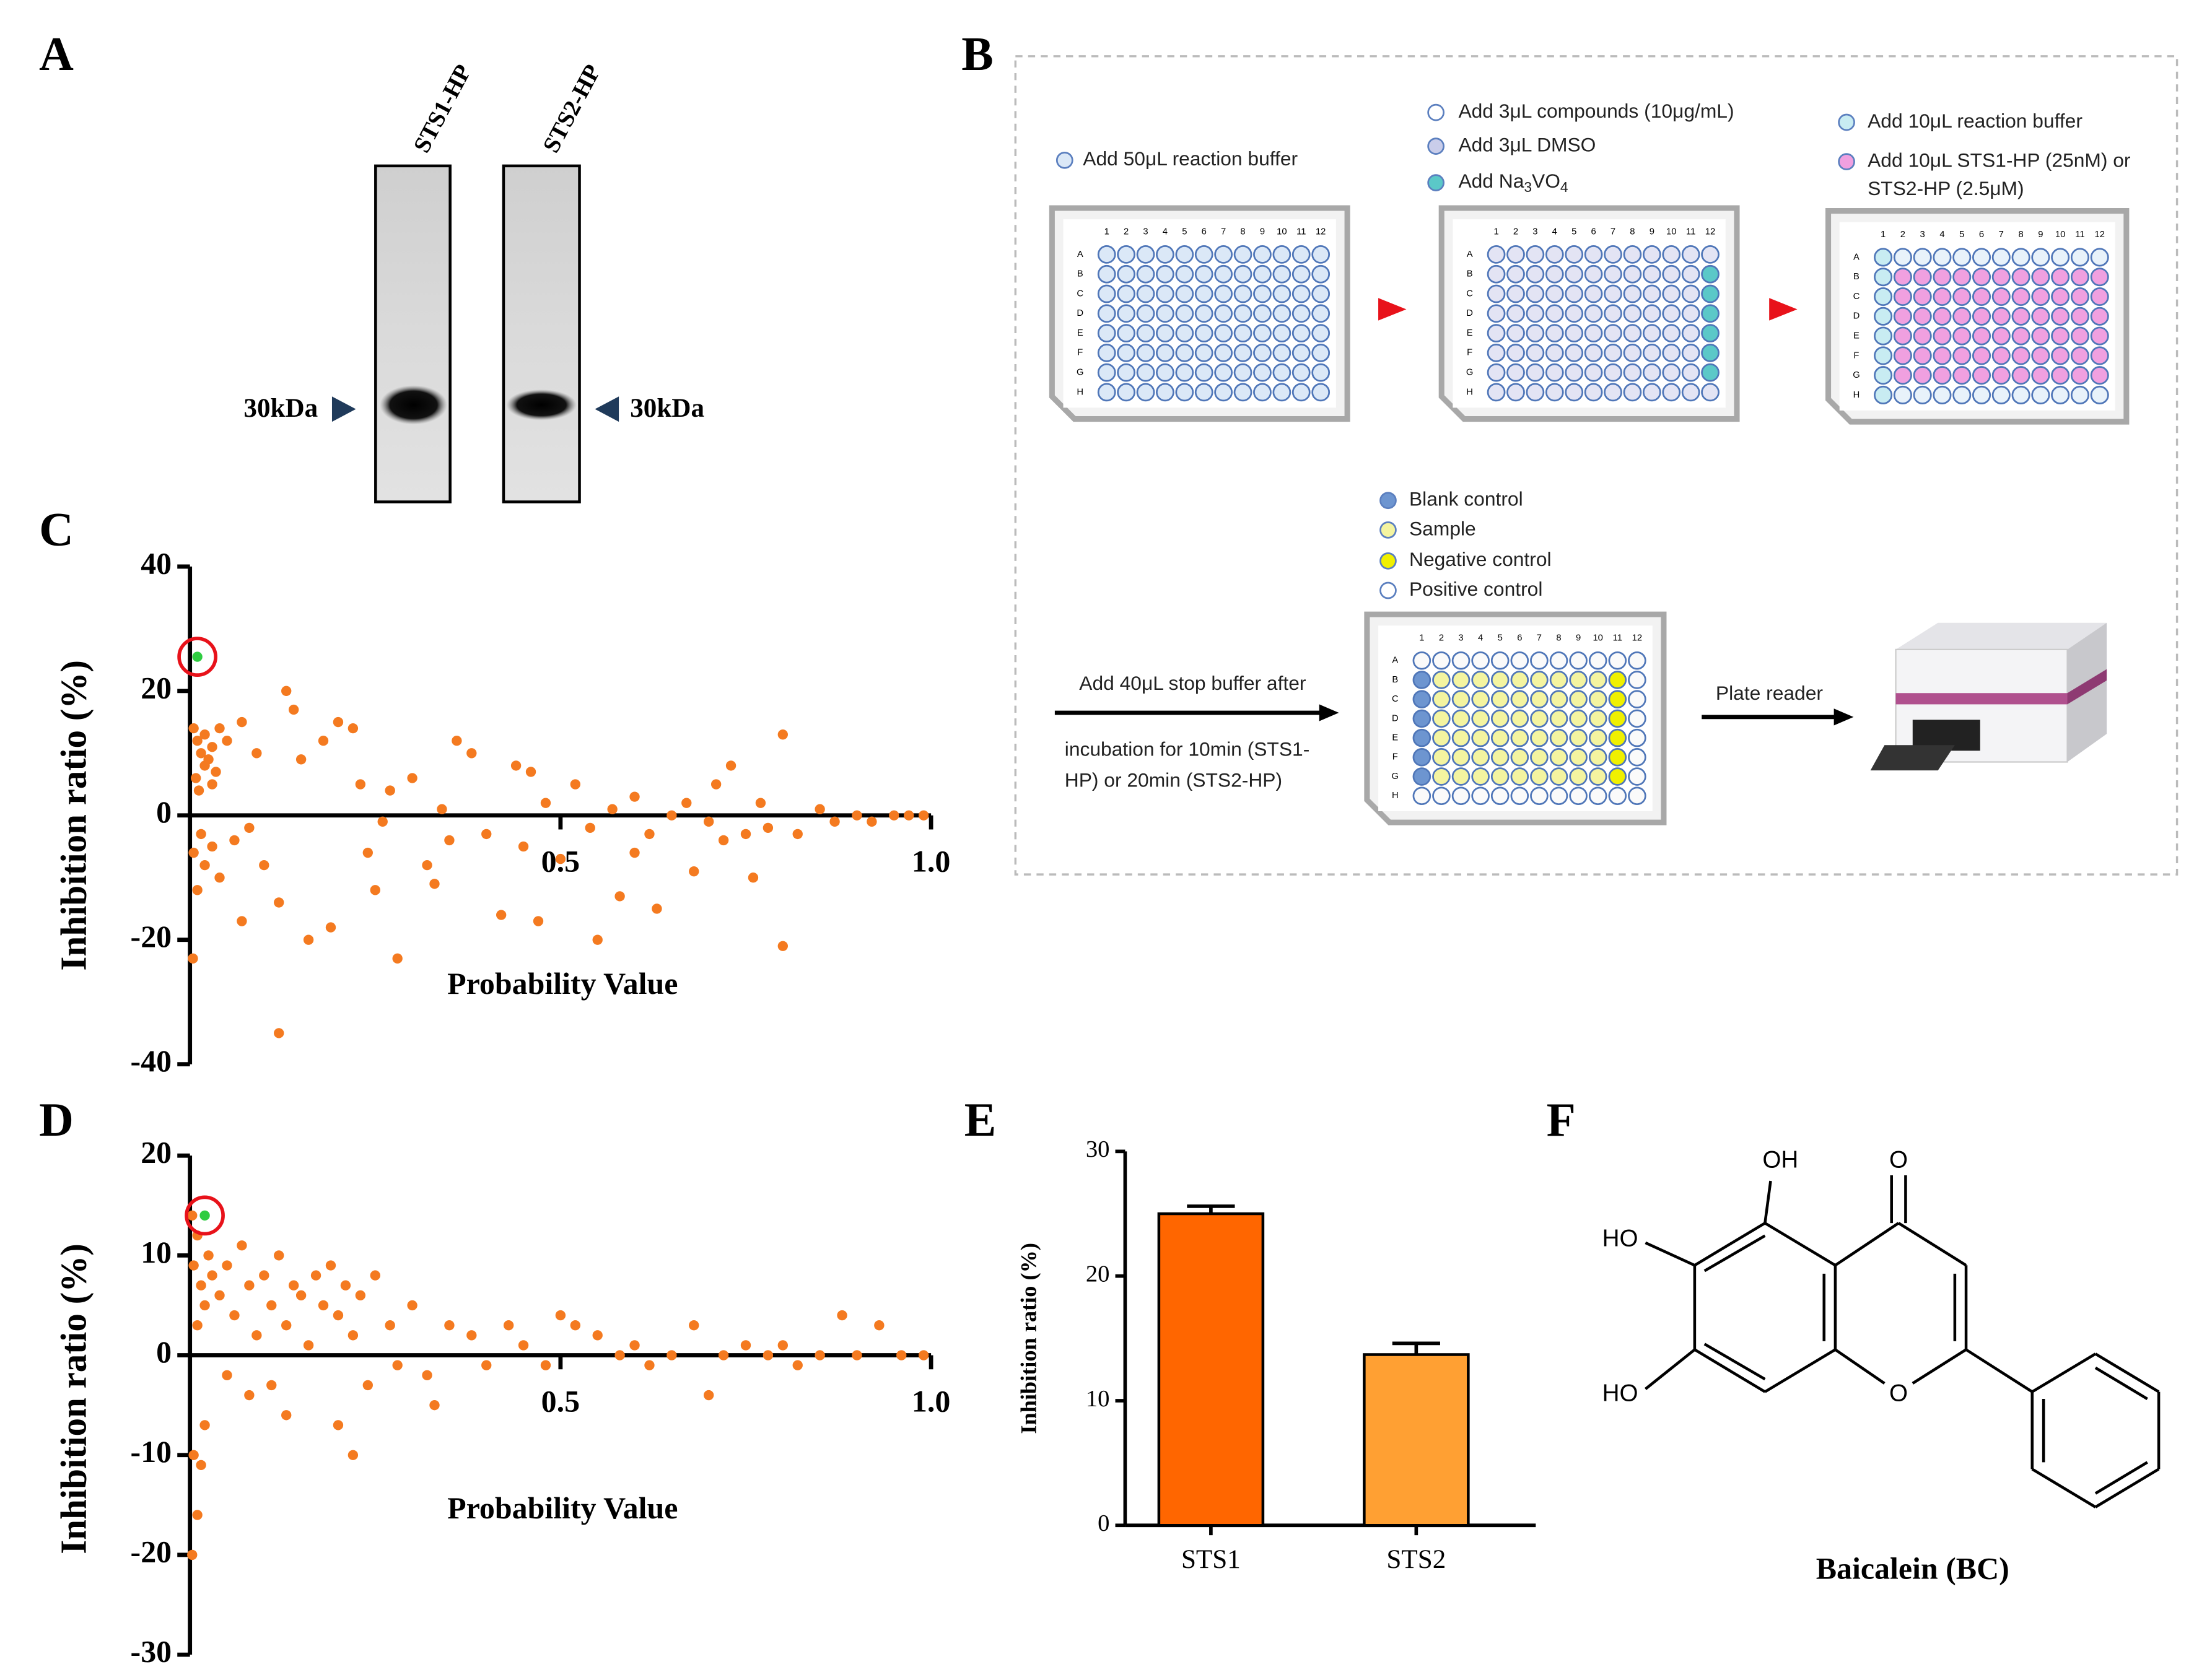 This screenshot has width=2194, height=1680. I want to click on plate-row: B, so click(1856, 277).